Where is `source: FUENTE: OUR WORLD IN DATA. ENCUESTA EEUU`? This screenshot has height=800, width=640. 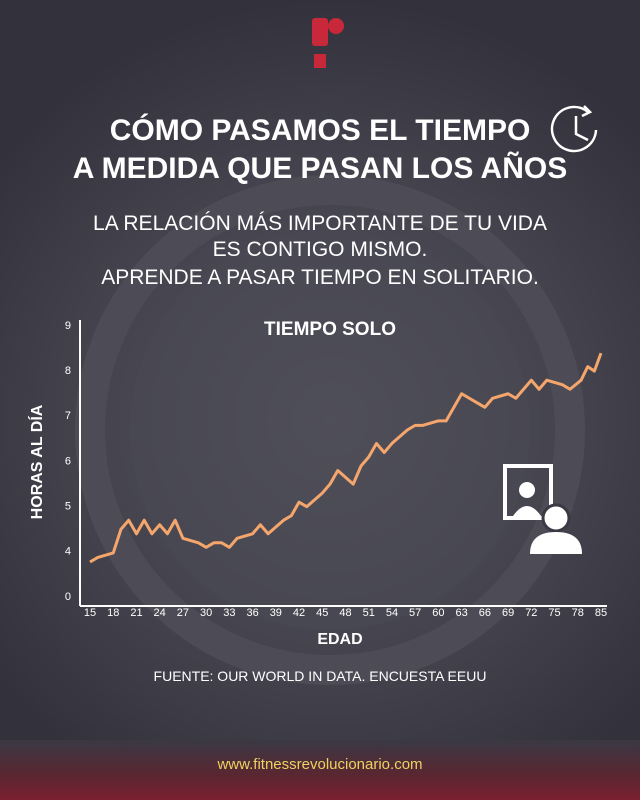
source: FUENTE: OUR WORLD IN DATA. ENCUESTA EEUU is located at coordinates (320, 676).